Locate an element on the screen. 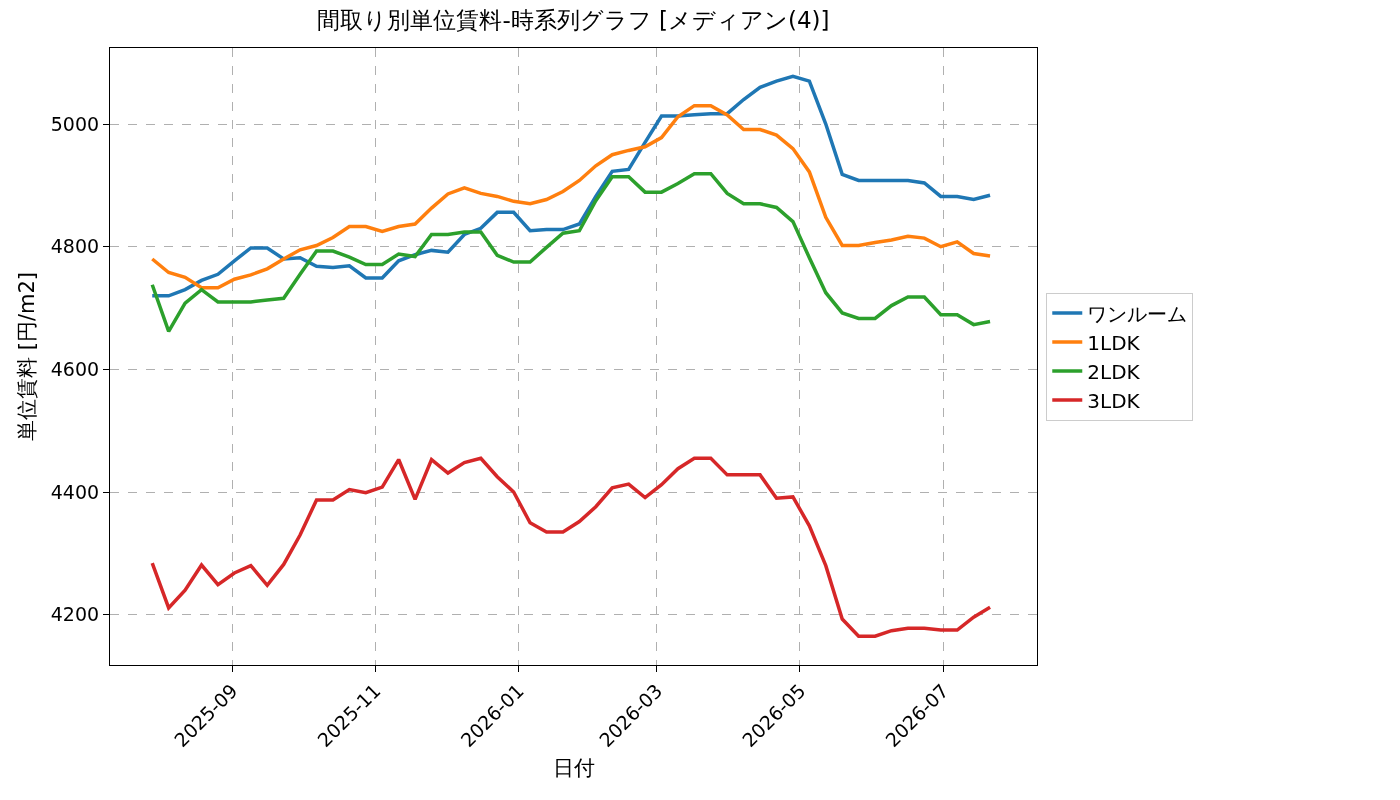 The image size is (1400, 800). chart-title: 間取り別単位賃料-時系列グラフ [メディアン(4)] is located at coordinates (573, 20).